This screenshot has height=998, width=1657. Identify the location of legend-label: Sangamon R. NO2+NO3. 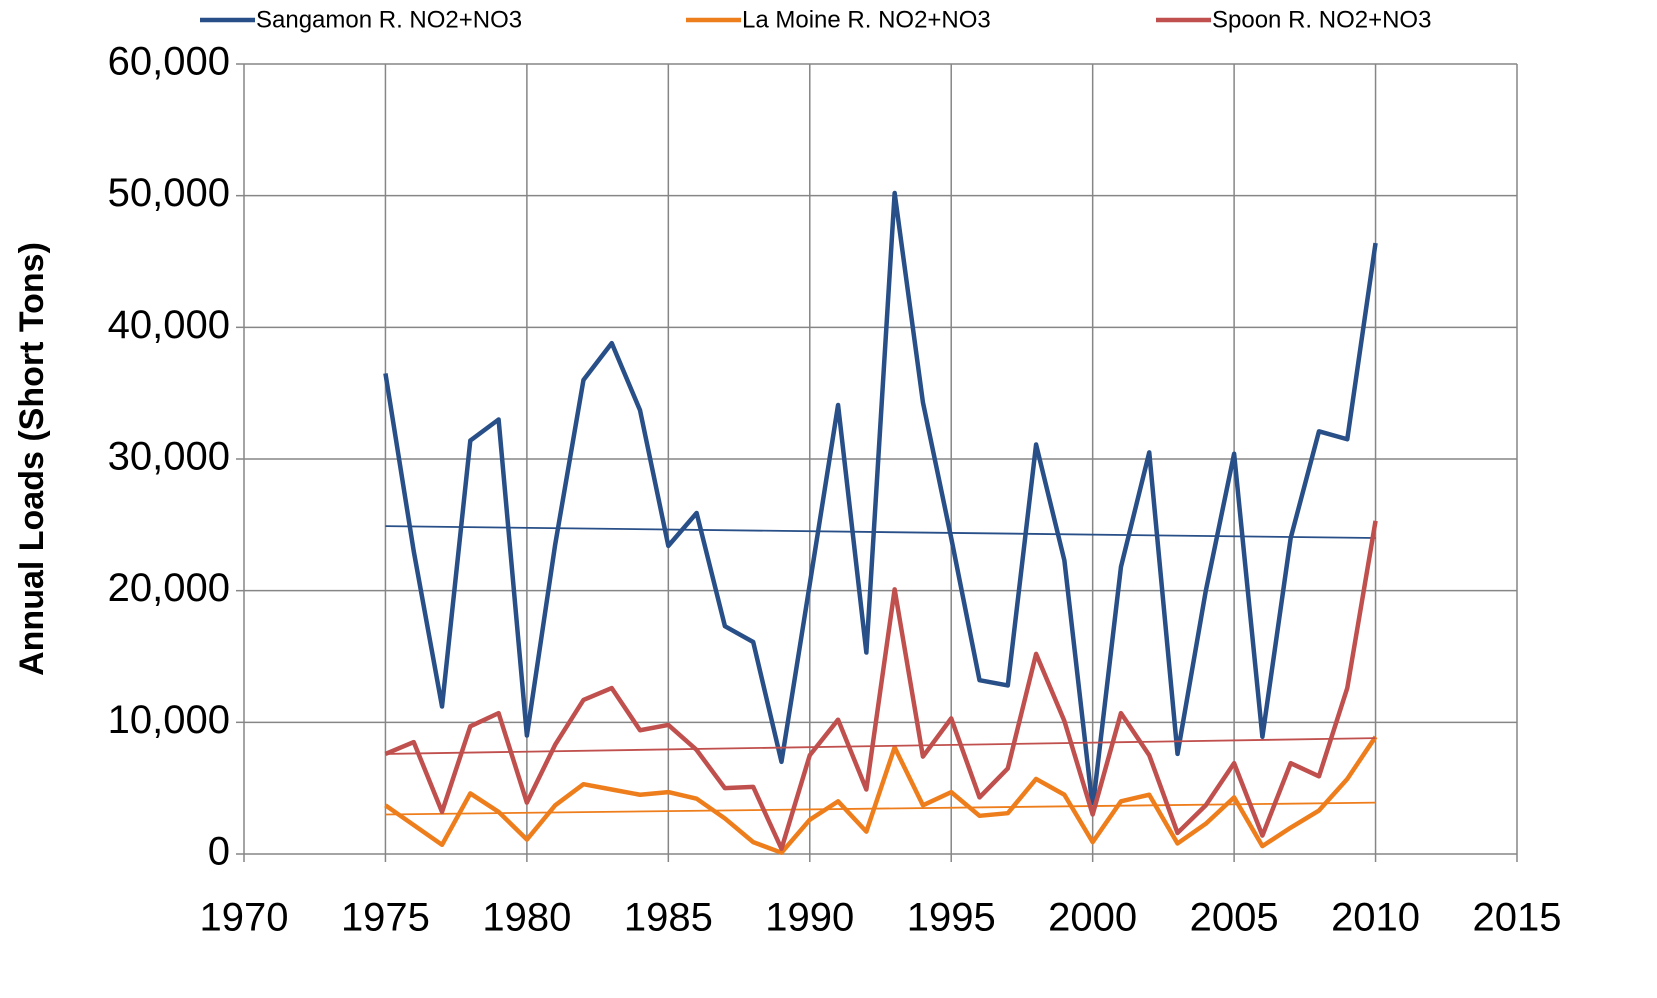
(389, 19).